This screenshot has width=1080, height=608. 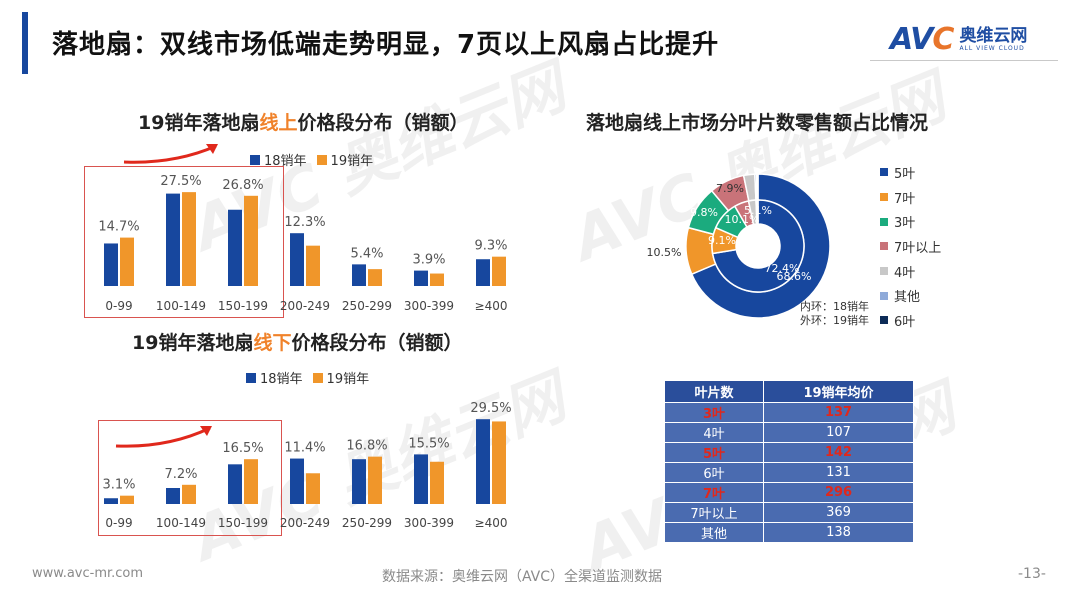 What do you see at coordinates (714, 452) in the screenshot?
I see `table-cell: 5叶` at bounding box center [714, 452].